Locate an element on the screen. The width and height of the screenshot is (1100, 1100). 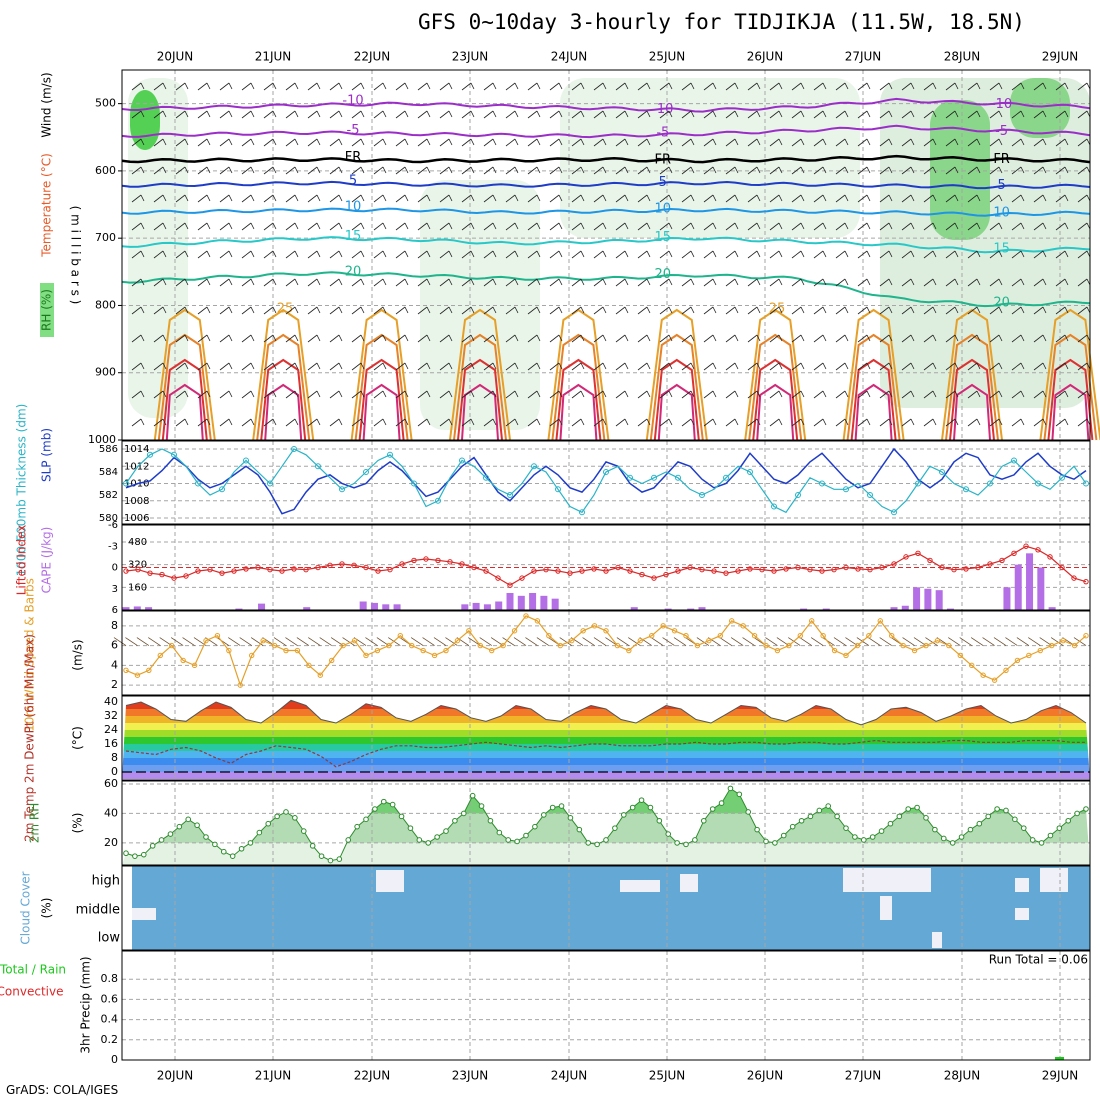
thickness-point is located at coordinates (942, 472).